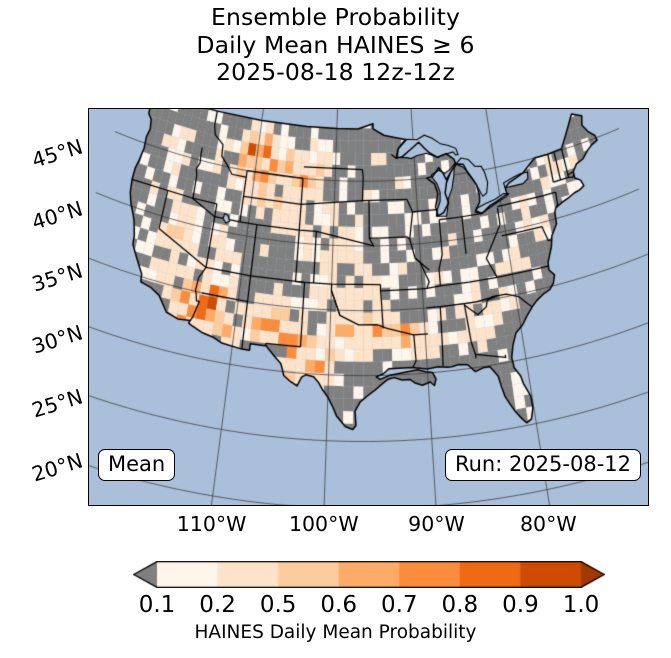 The height and width of the screenshot is (658, 671). I want to click on colorbar-axis-label: HAINES Daily Mean Probability, so click(335, 632).